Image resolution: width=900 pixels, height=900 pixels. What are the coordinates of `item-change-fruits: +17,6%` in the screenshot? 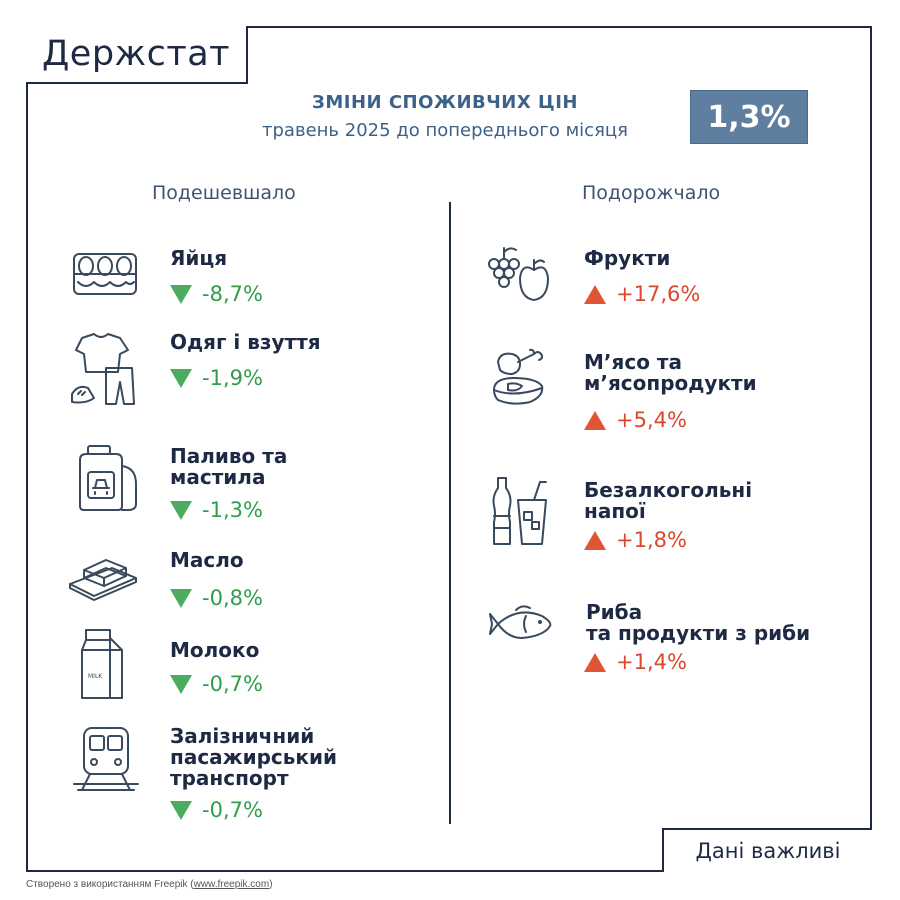 It's located at (642, 294).